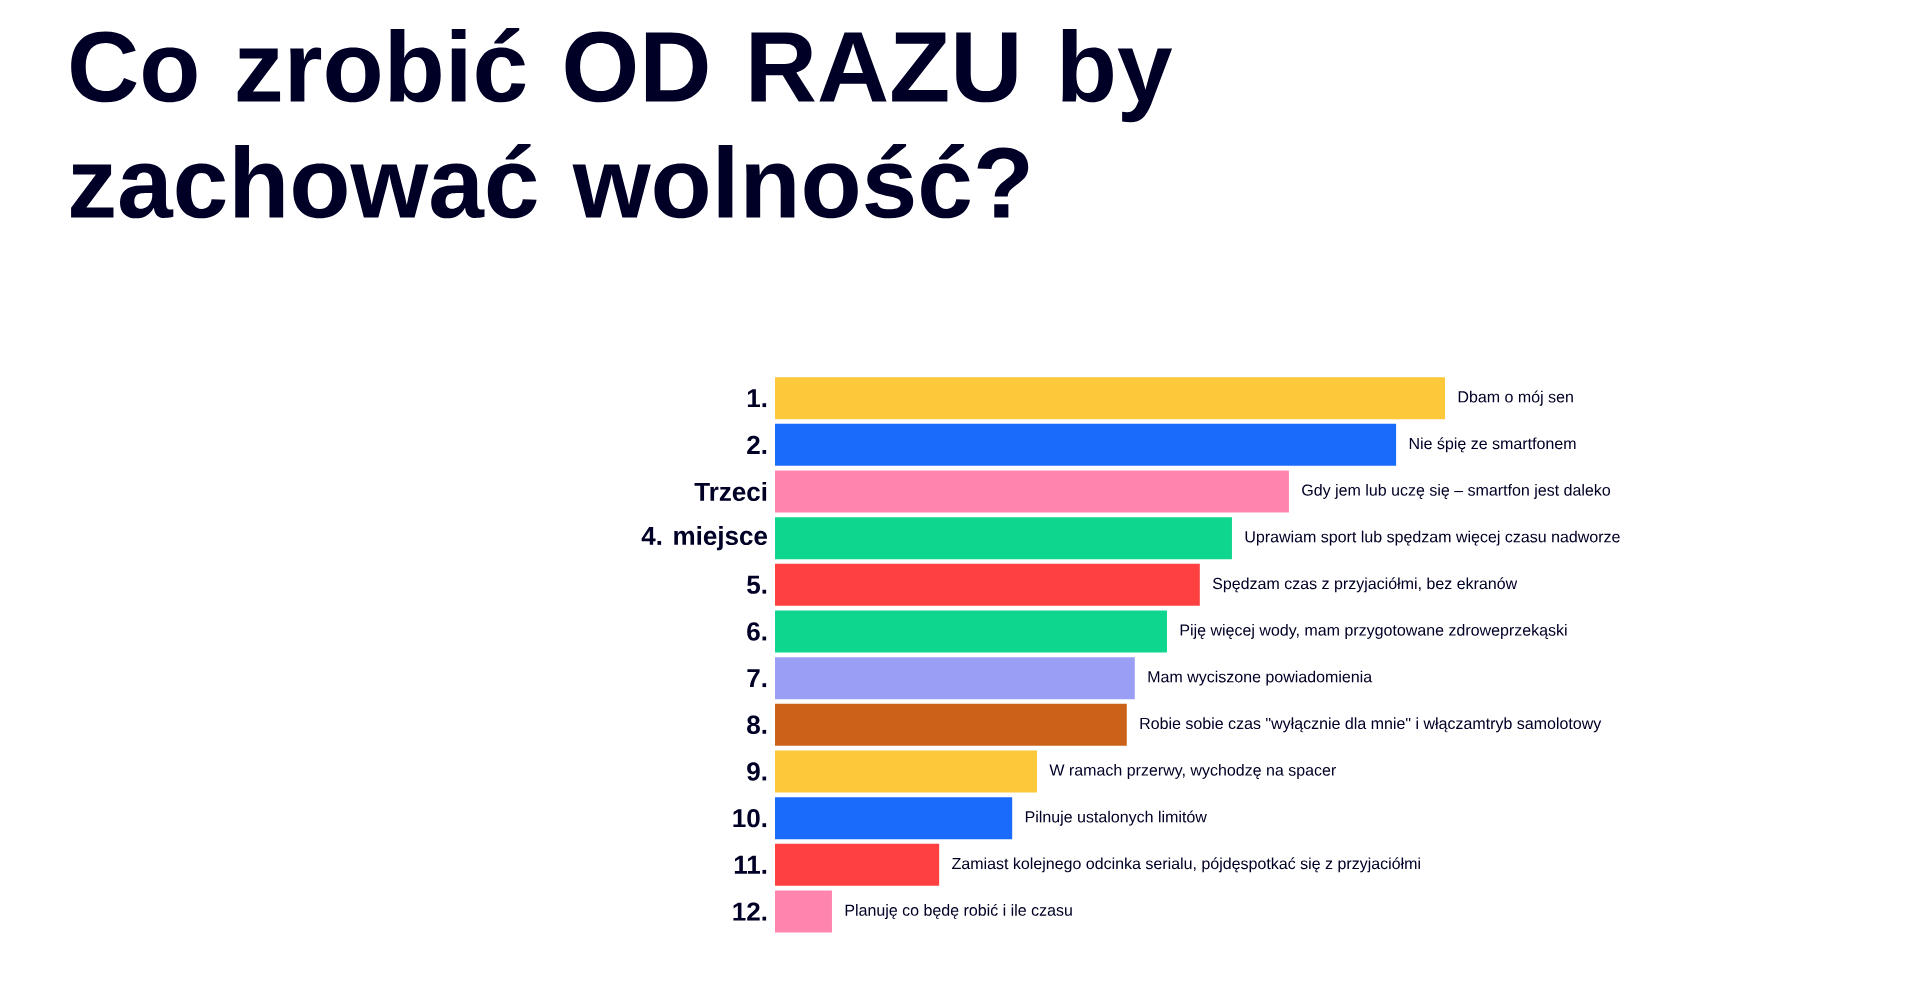  I want to click on annotation: Planuję co będę robić i ile czasu, so click(958, 911).